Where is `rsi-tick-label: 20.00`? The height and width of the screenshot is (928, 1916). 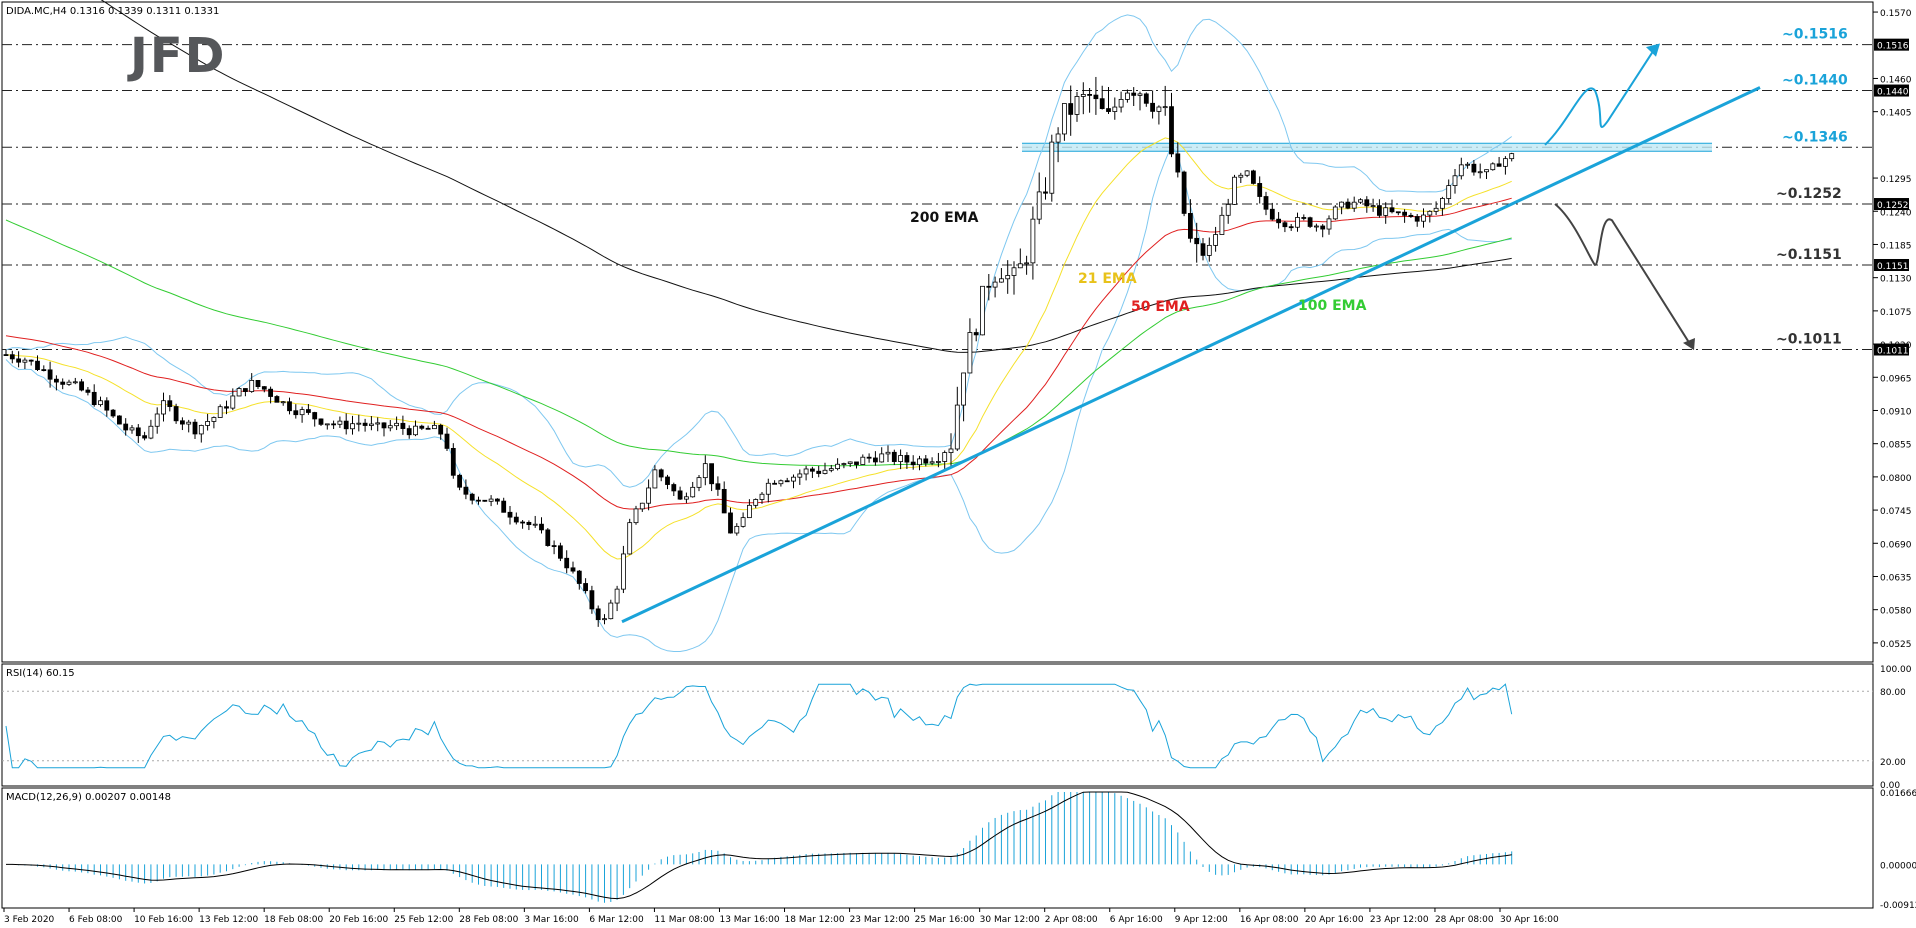 rsi-tick-label: 20.00 is located at coordinates (1893, 763).